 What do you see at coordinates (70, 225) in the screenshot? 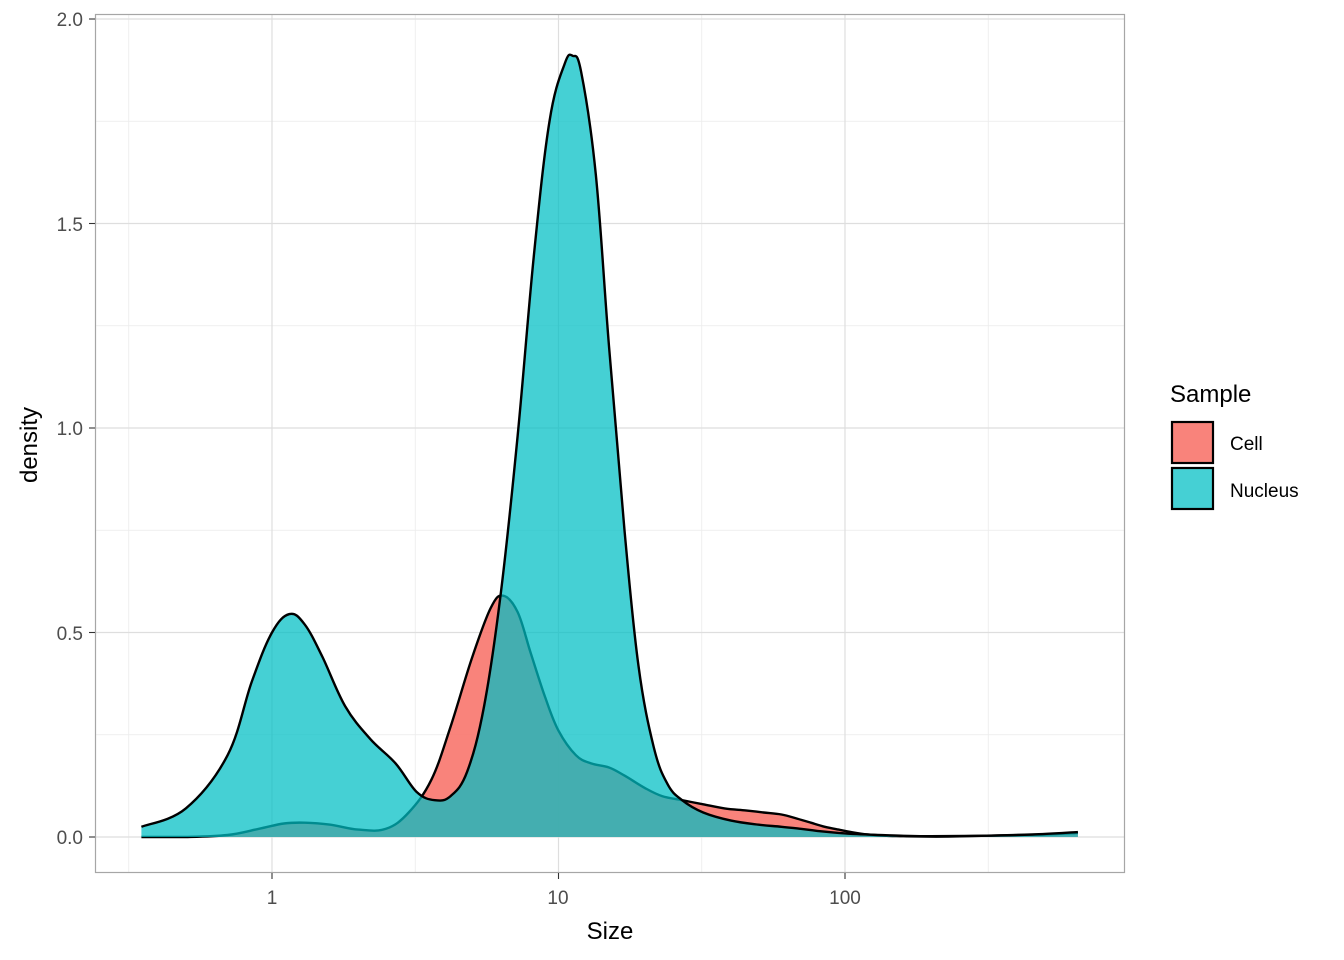
I see `y-tick-label: 1.5` at bounding box center [70, 225].